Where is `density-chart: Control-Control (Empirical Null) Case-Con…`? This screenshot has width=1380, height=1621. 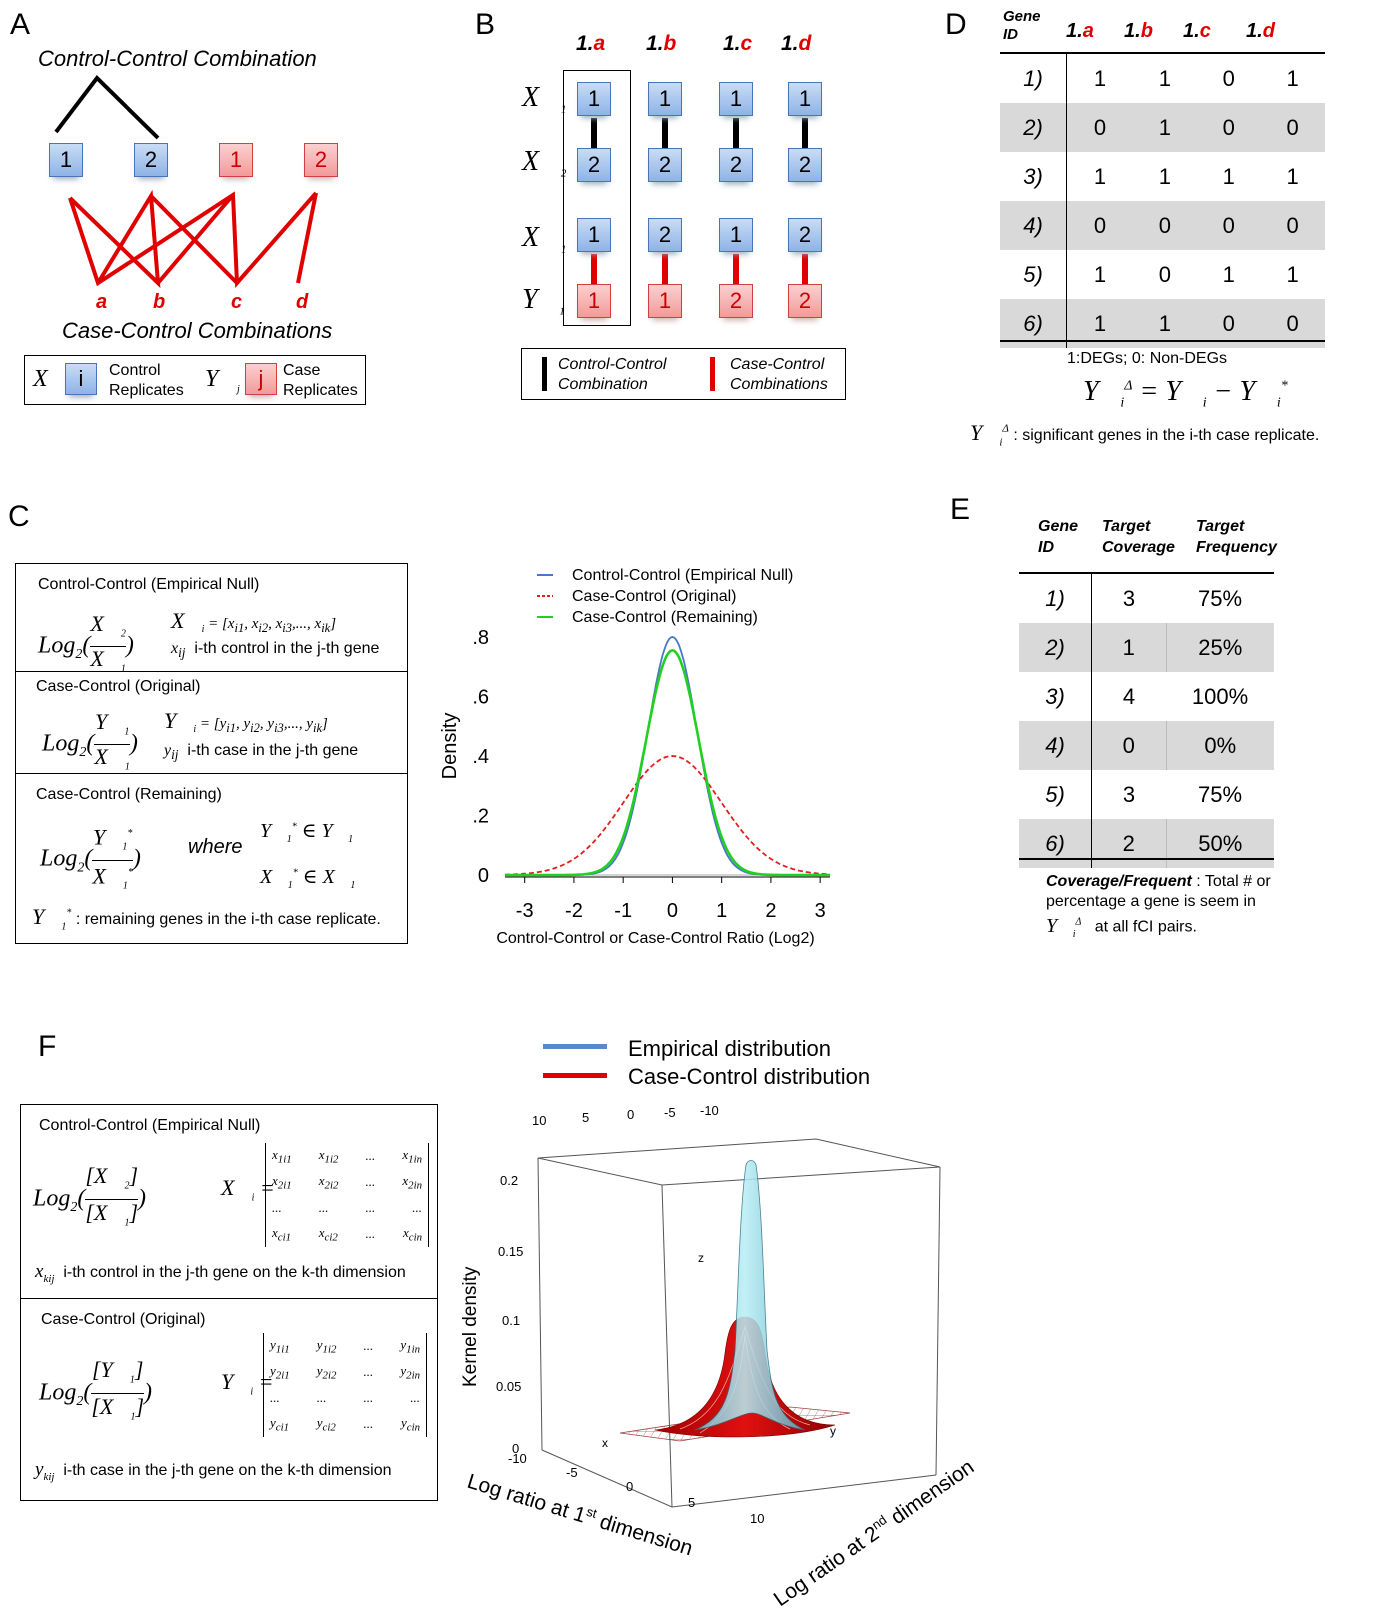
density-chart: Control-Control (Empirical Null) Case-Con… is located at coordinates (635, 757).